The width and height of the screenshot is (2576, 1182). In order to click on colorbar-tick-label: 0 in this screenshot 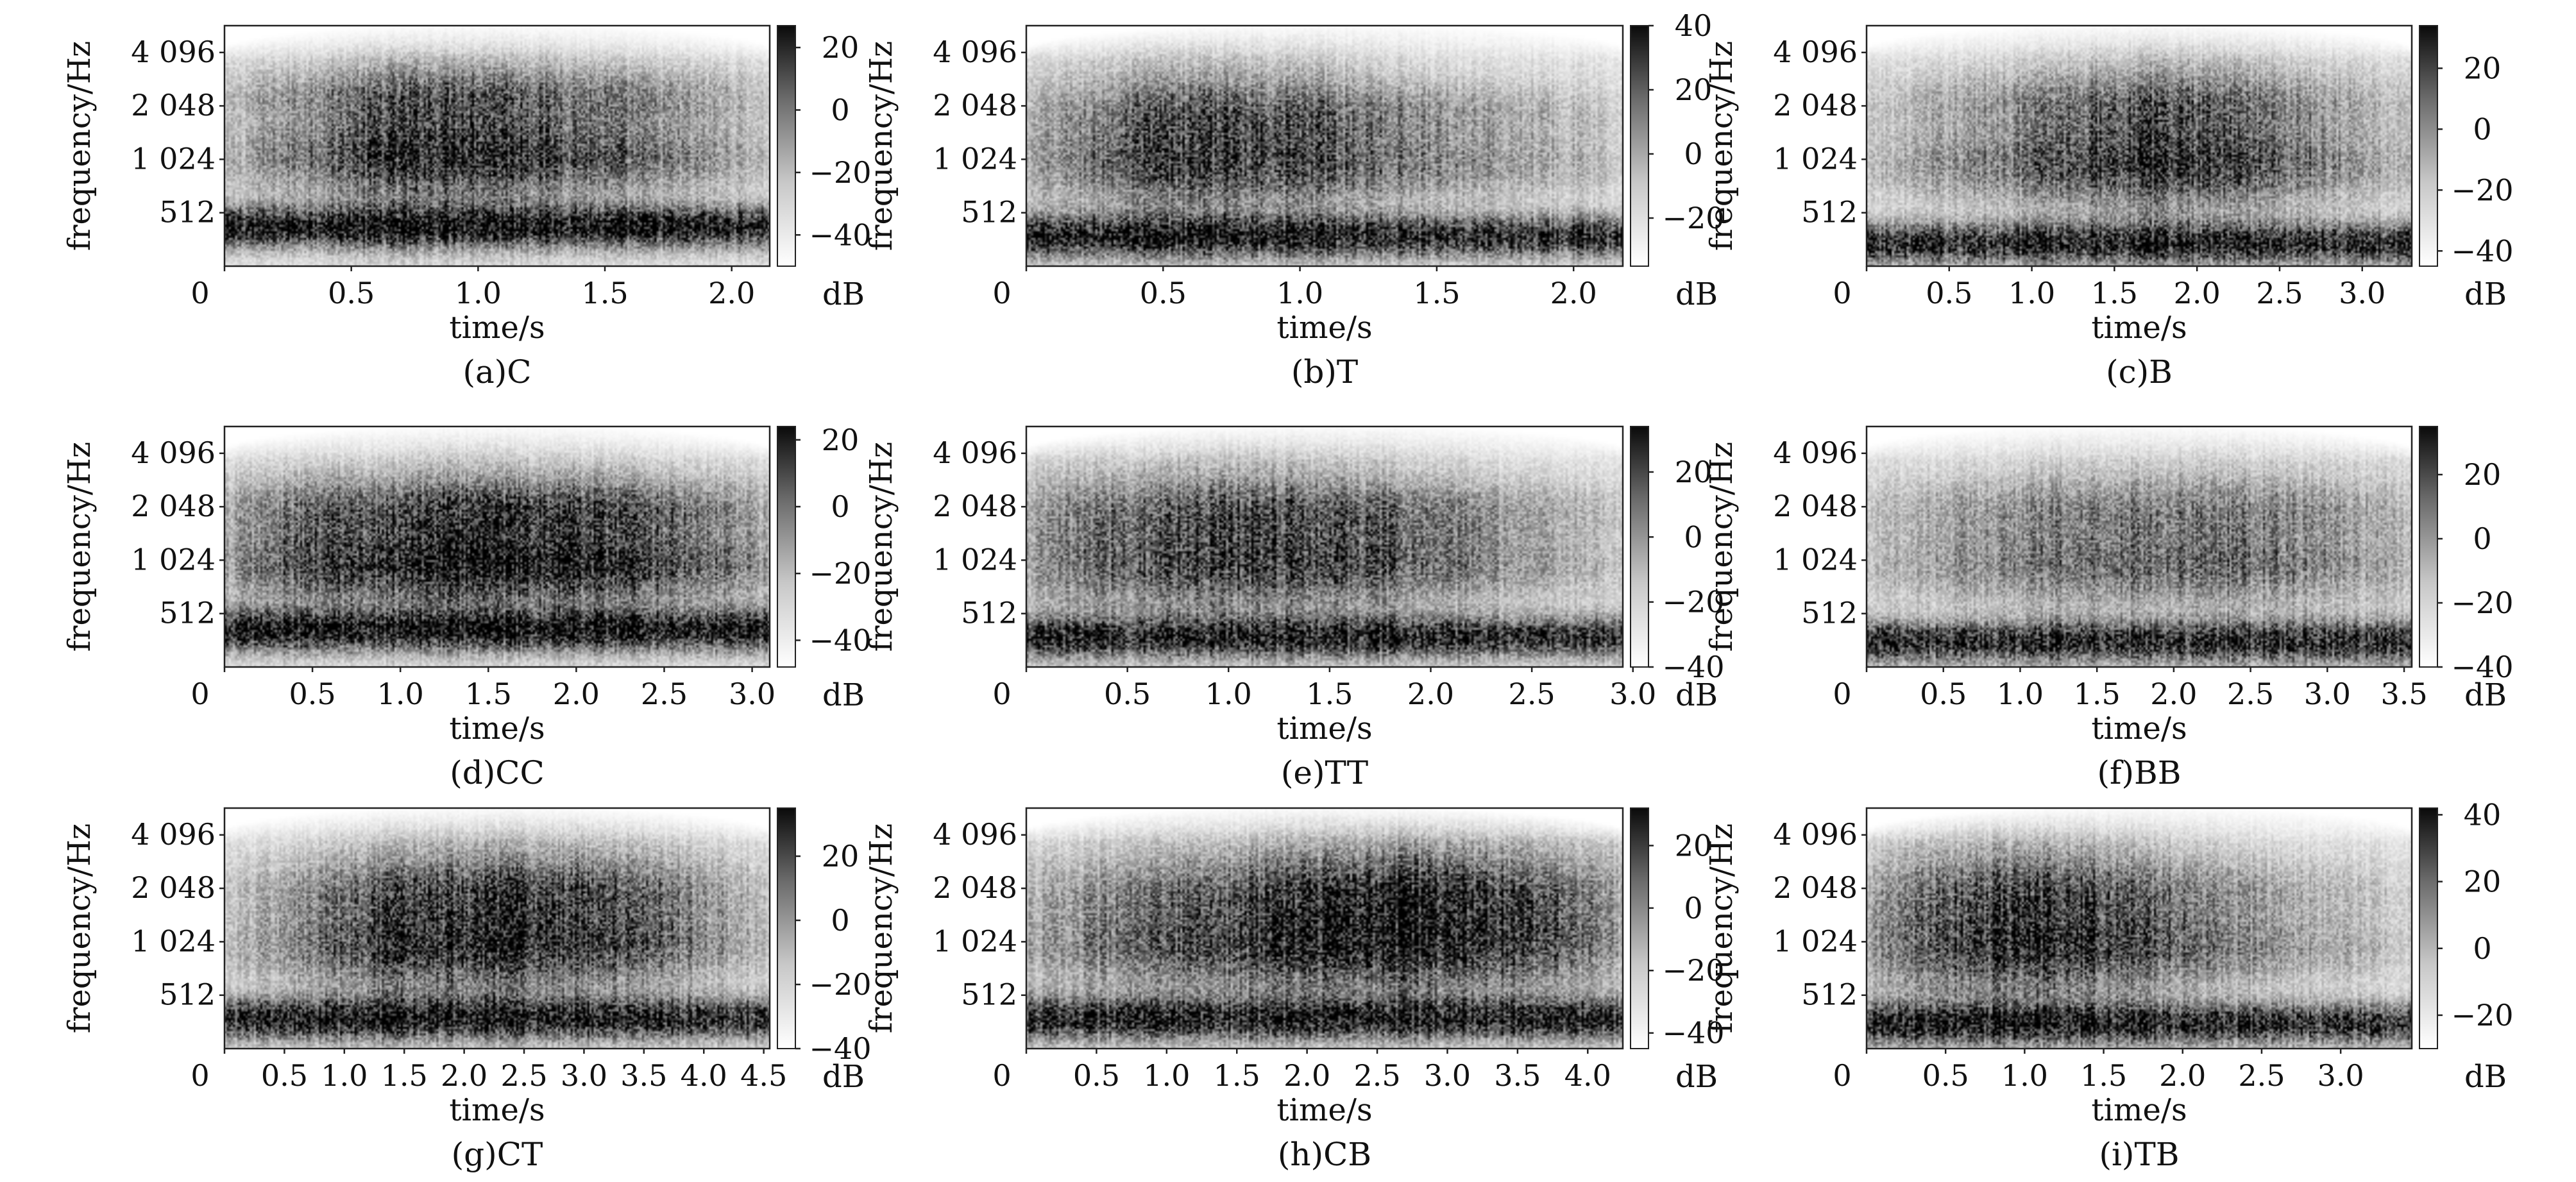, I will do `click(1693, 536)`.